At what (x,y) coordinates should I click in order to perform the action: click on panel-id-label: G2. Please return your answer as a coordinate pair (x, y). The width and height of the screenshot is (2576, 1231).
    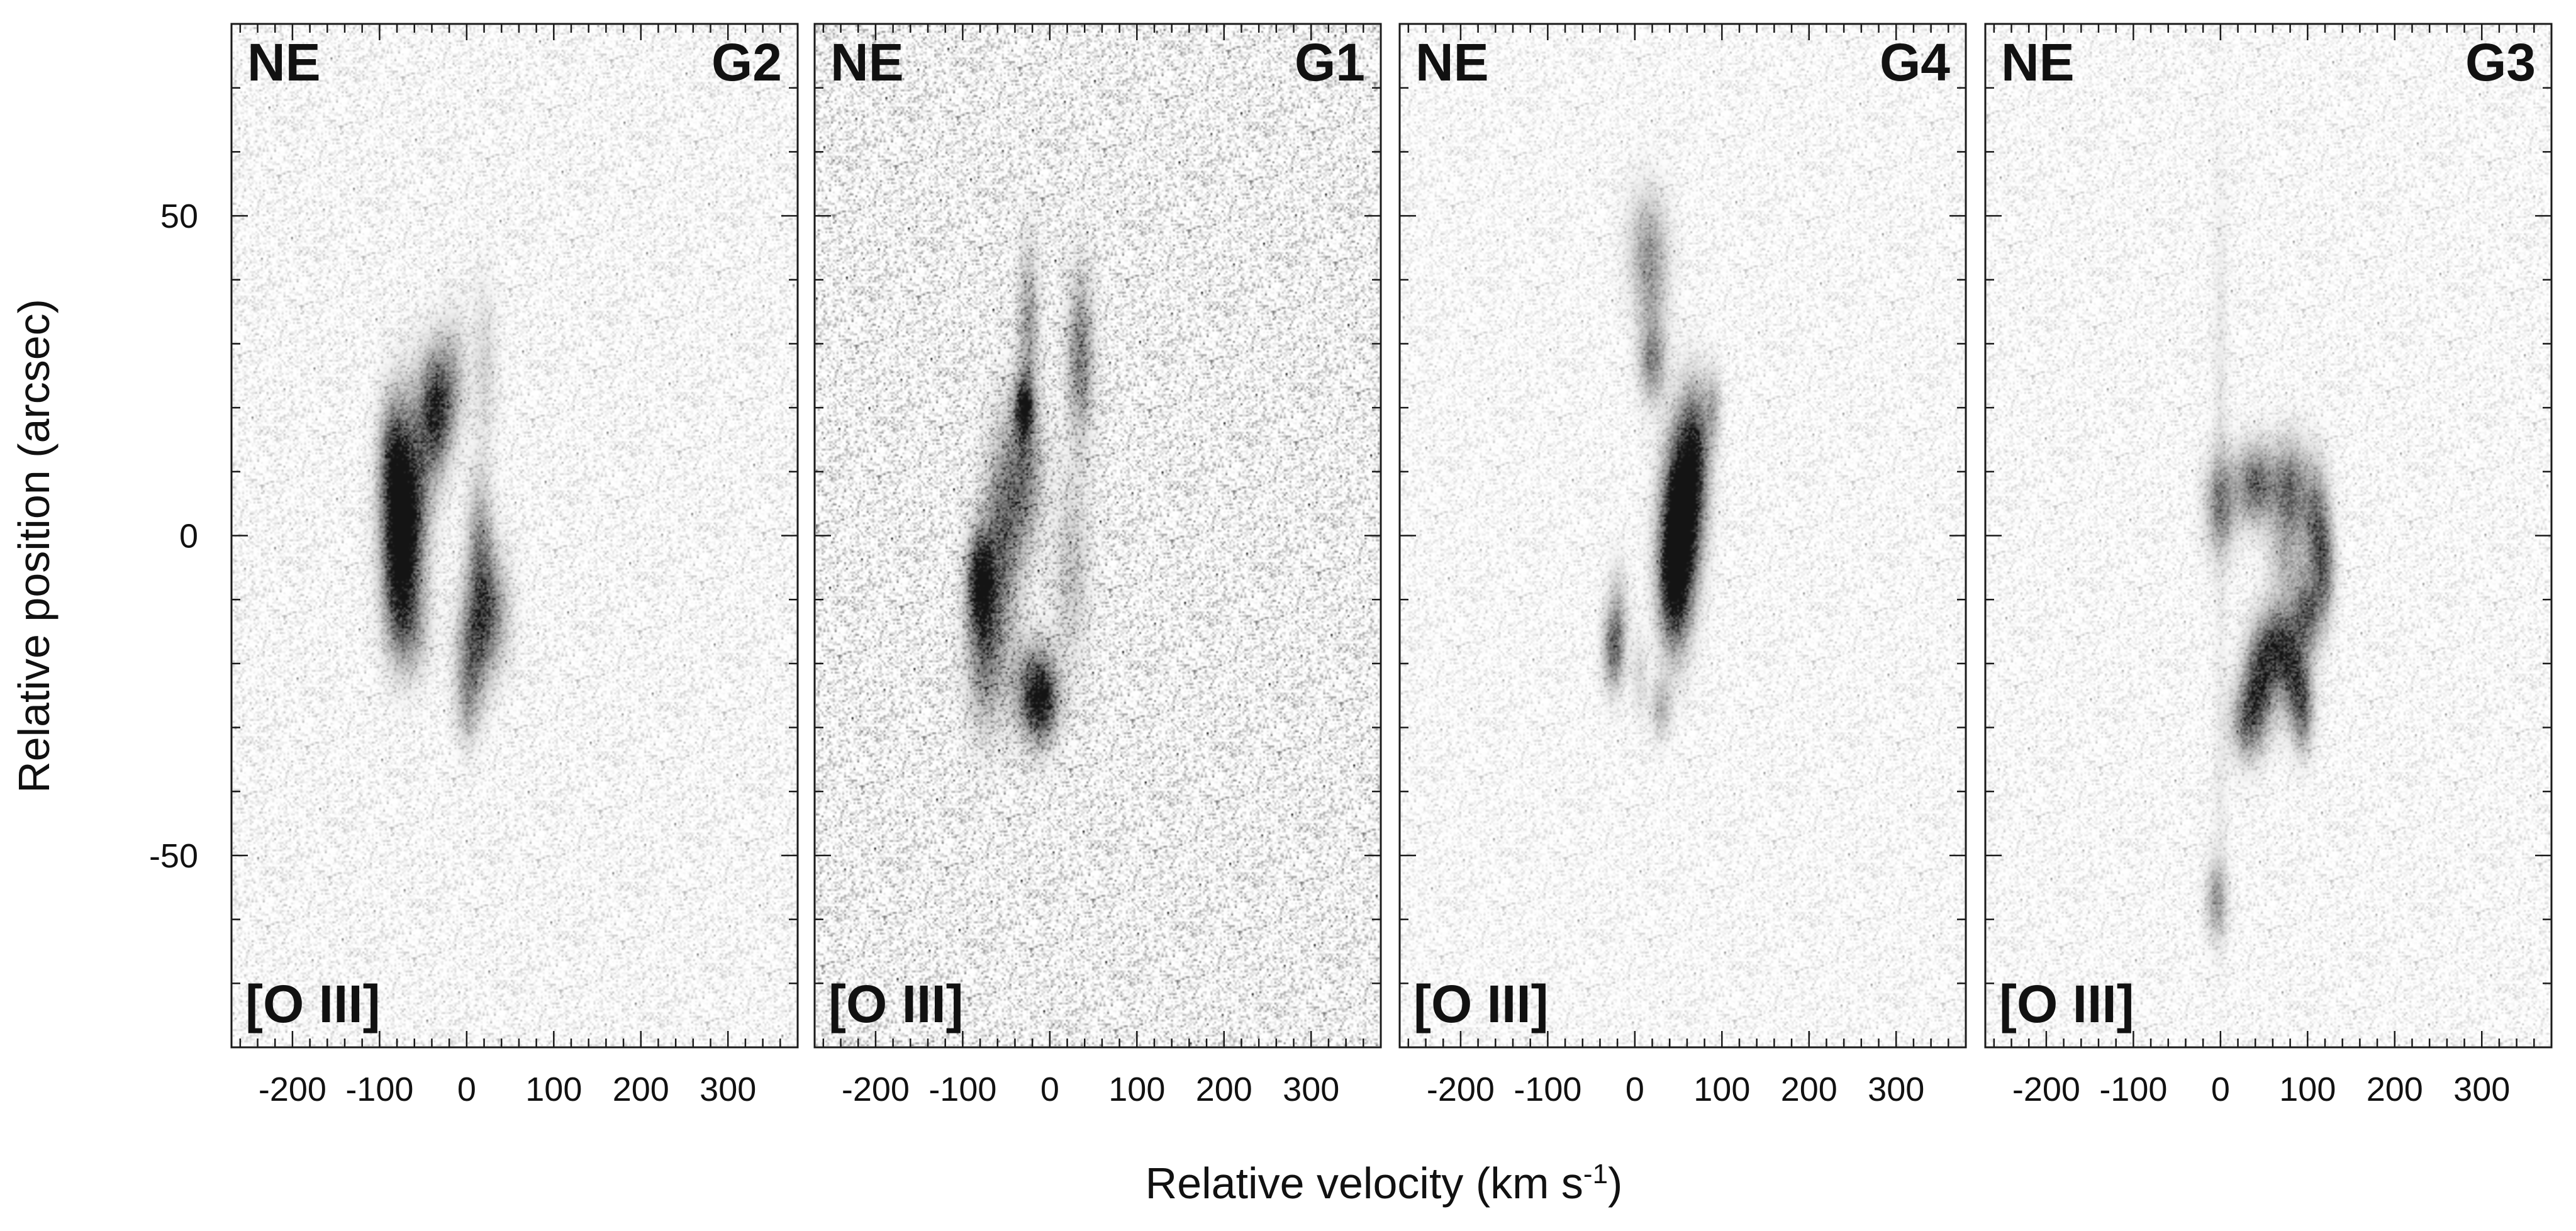
    Looking at the image, I should click on (746, 62).